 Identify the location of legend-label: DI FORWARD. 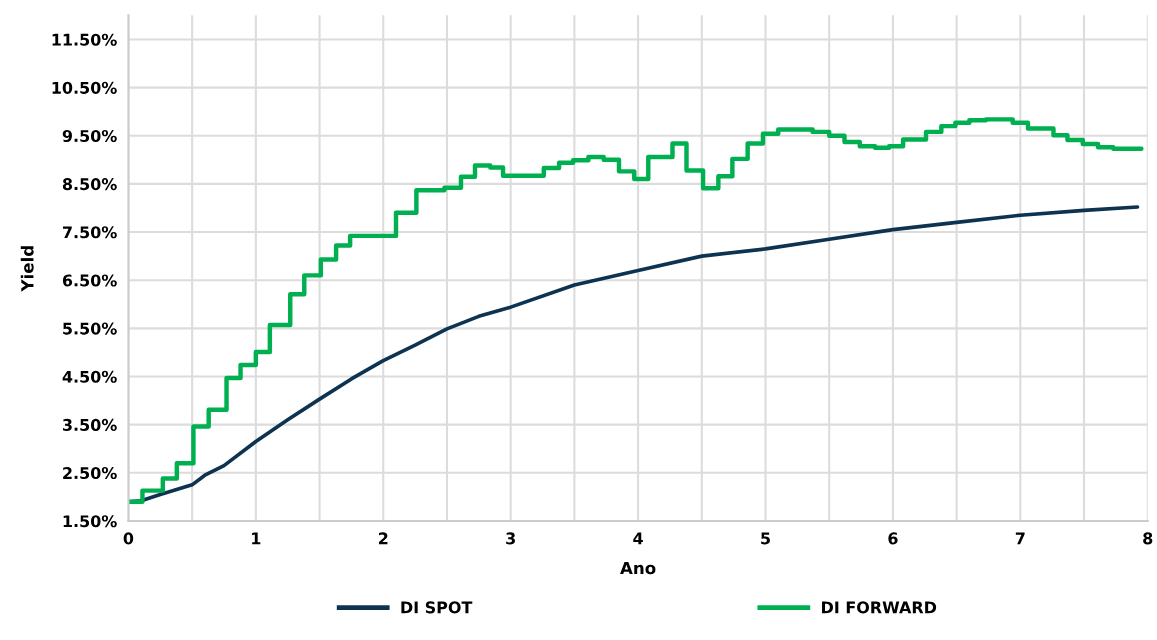
(879, 607).